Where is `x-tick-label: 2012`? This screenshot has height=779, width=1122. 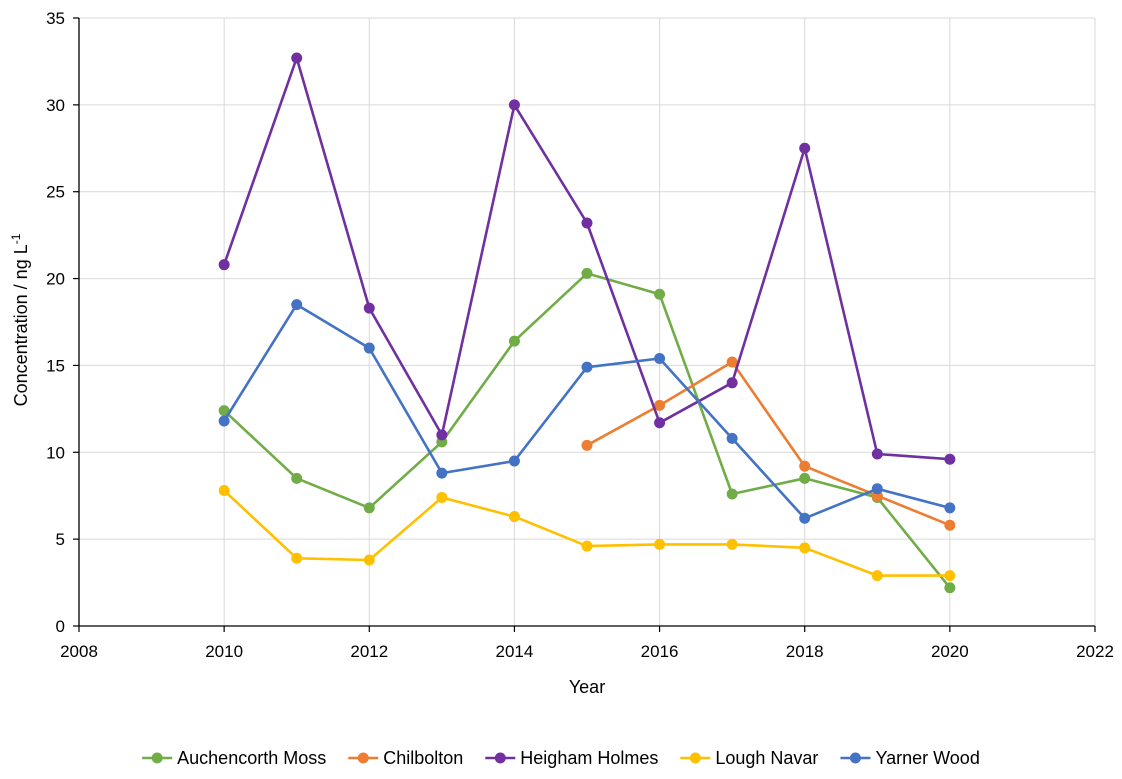
x-tick-label: 2012 is located at coordinates (369, 651).